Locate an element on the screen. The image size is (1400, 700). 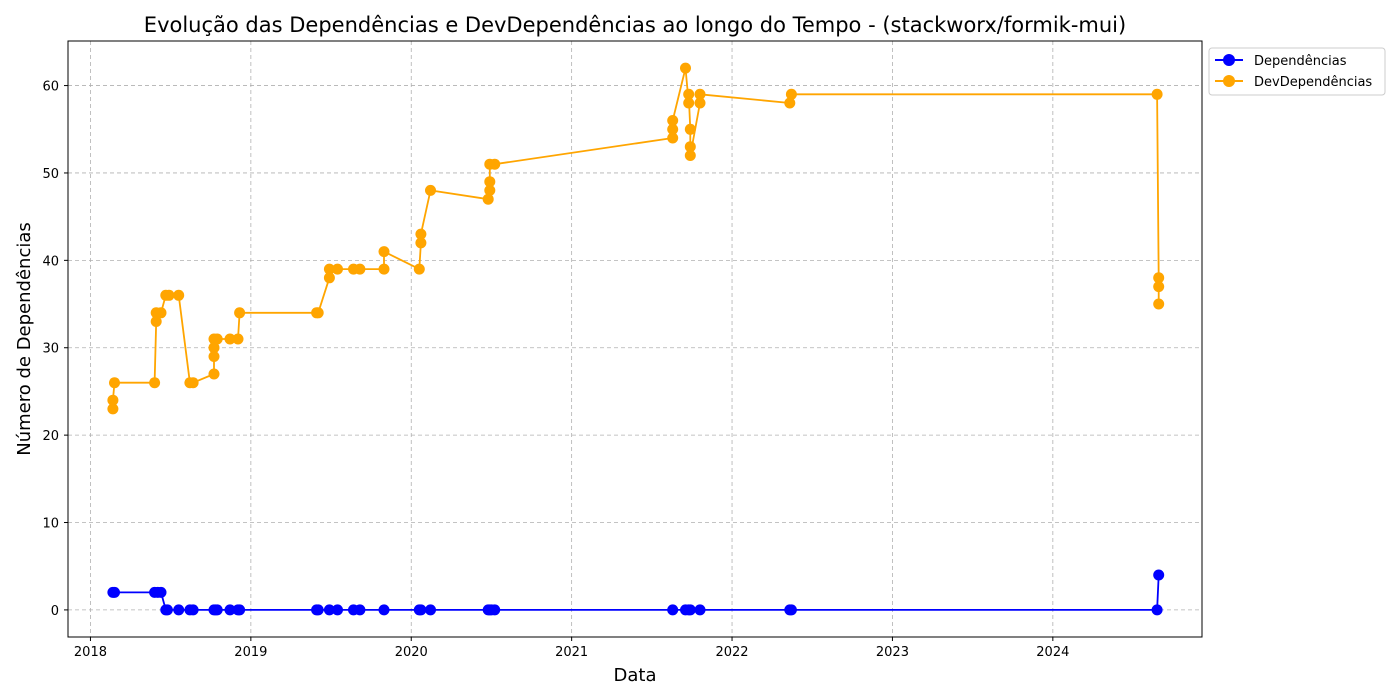
x-tick-label: 2018 is located at coordinates (90, 652).